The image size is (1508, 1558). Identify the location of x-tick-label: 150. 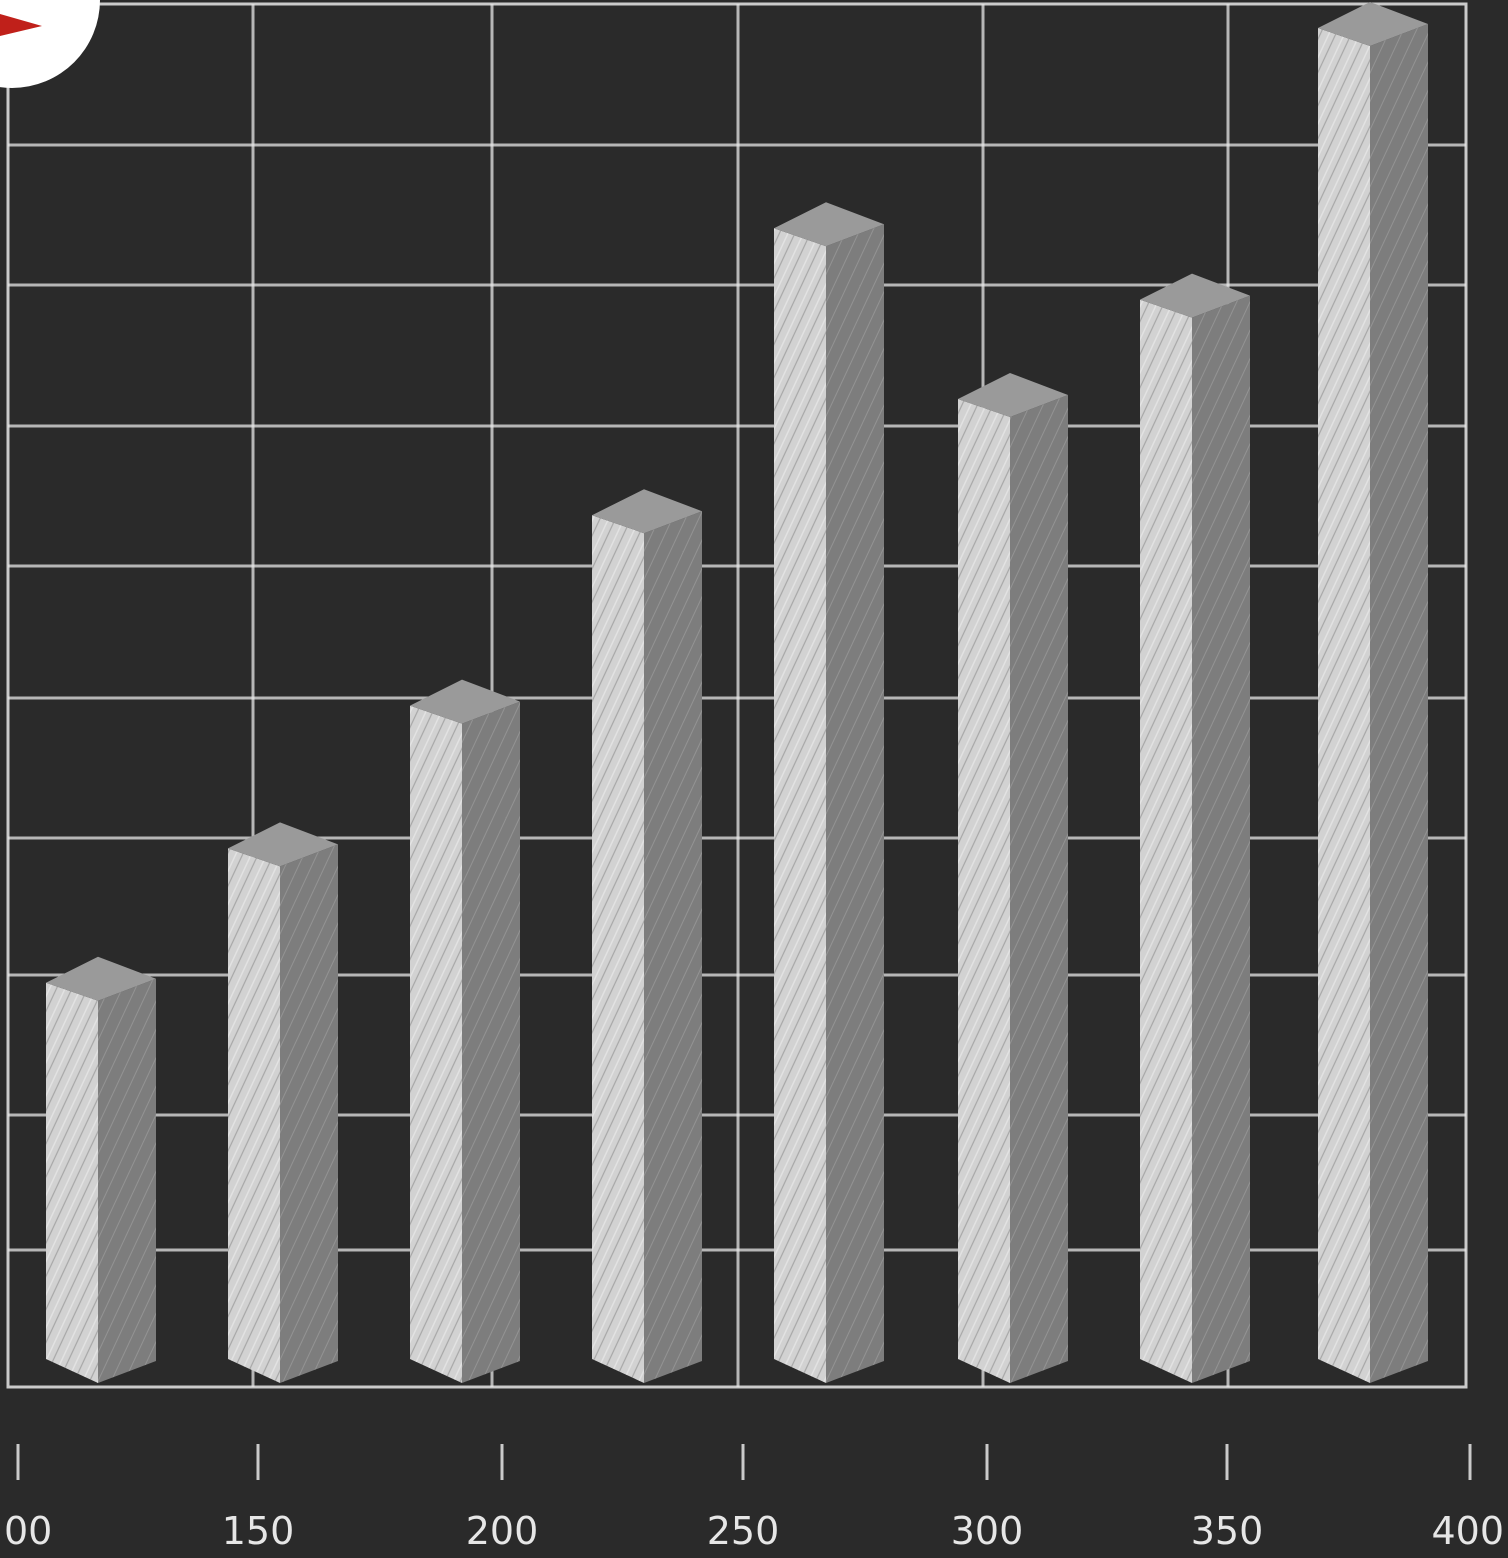
(258, 1531).